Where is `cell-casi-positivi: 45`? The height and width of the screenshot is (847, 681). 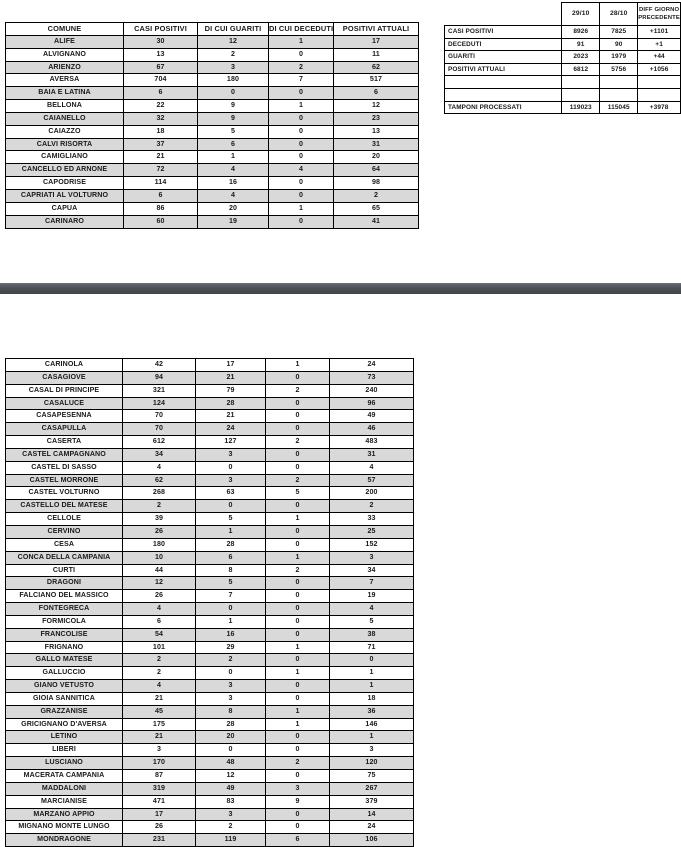 cell-casi-positivi: 45 is located at coordinates (159, 711).